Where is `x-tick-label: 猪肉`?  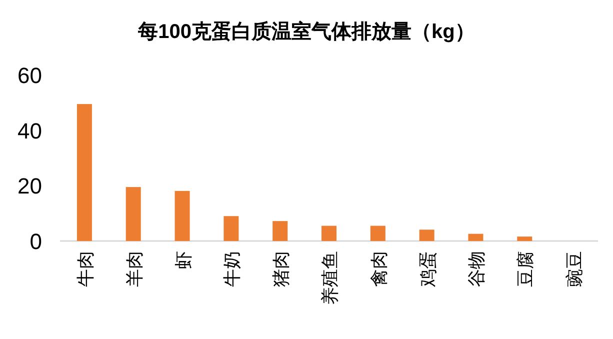
x-tick-label: 猪肉 is located at coordinates (281, 269).